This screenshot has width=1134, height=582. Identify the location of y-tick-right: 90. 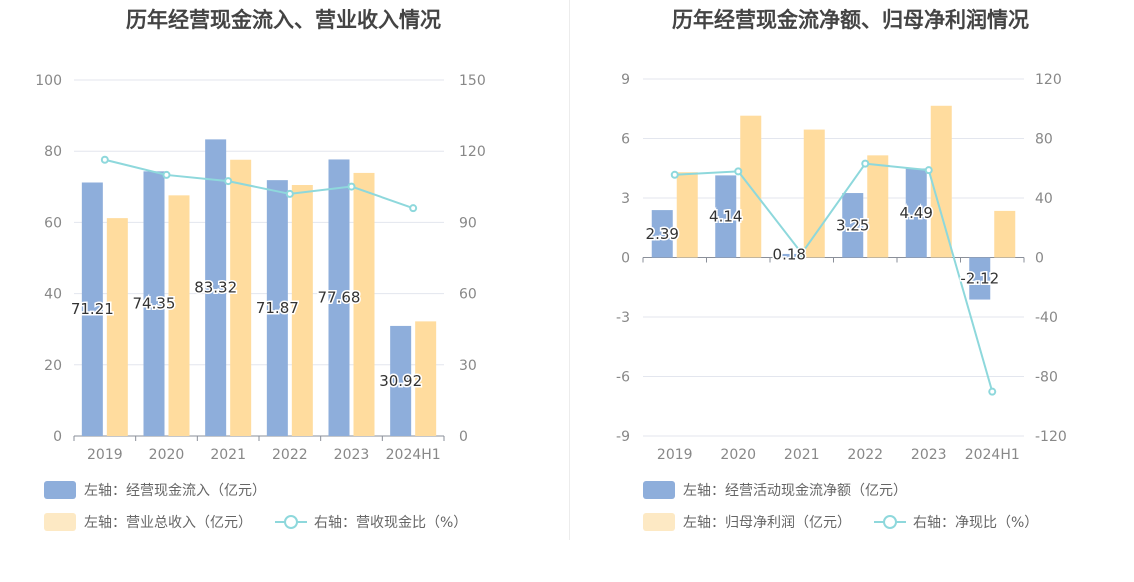
(468, 223).